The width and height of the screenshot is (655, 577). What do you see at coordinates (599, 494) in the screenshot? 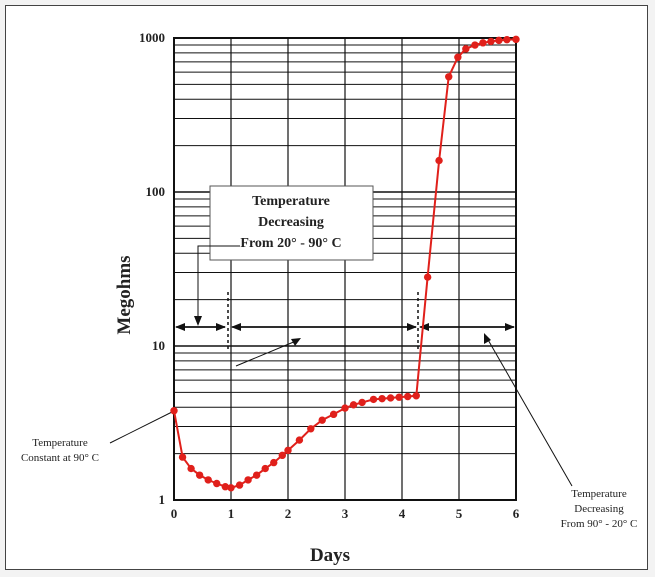
I see `right-annotation-line-1: Temperature` at bounding box center [599, 494].